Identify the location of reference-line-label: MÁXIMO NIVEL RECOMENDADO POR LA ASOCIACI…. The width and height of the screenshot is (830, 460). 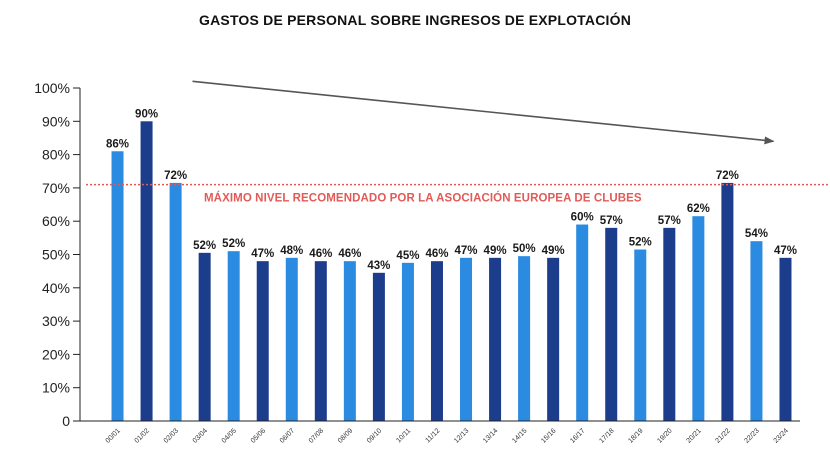
(423, 198).